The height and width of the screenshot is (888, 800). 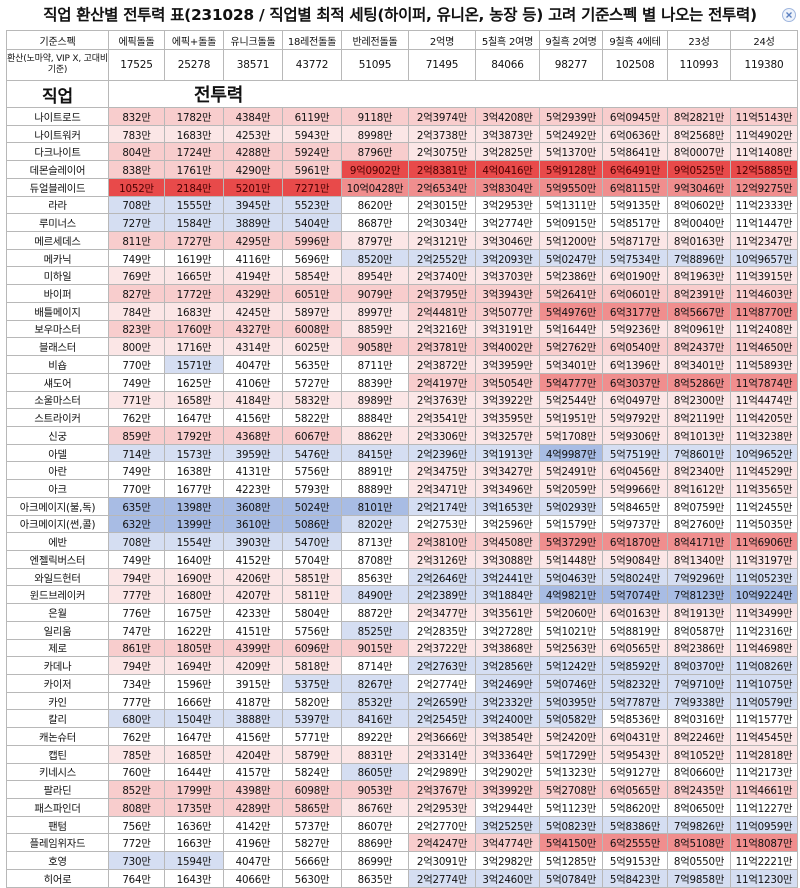 What do you see at coordinates (635, 293) in the screenshot?
I see `power-cell: 6억0601만` at bounding box center [635, 293].